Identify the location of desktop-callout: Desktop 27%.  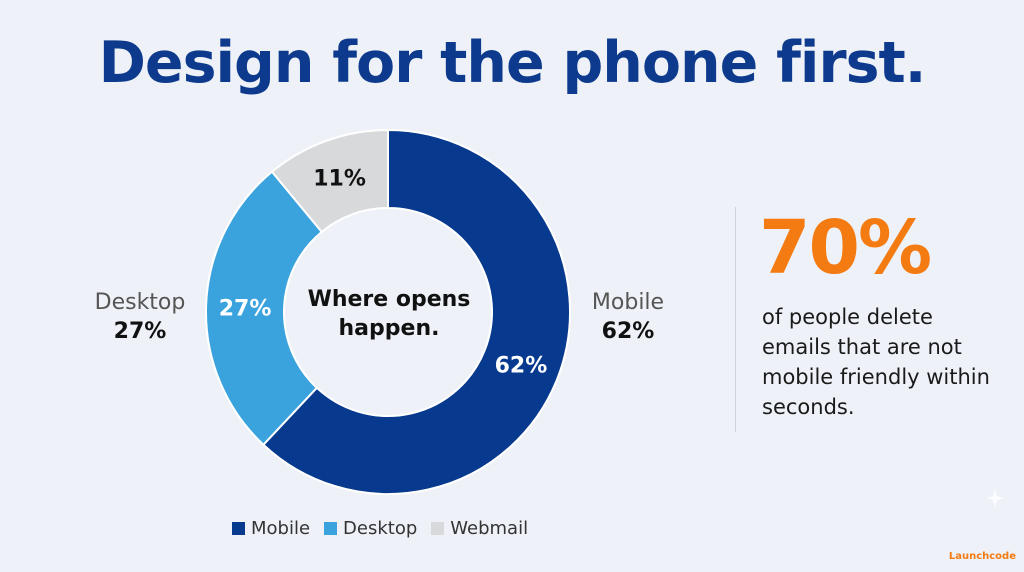
(140, 317).